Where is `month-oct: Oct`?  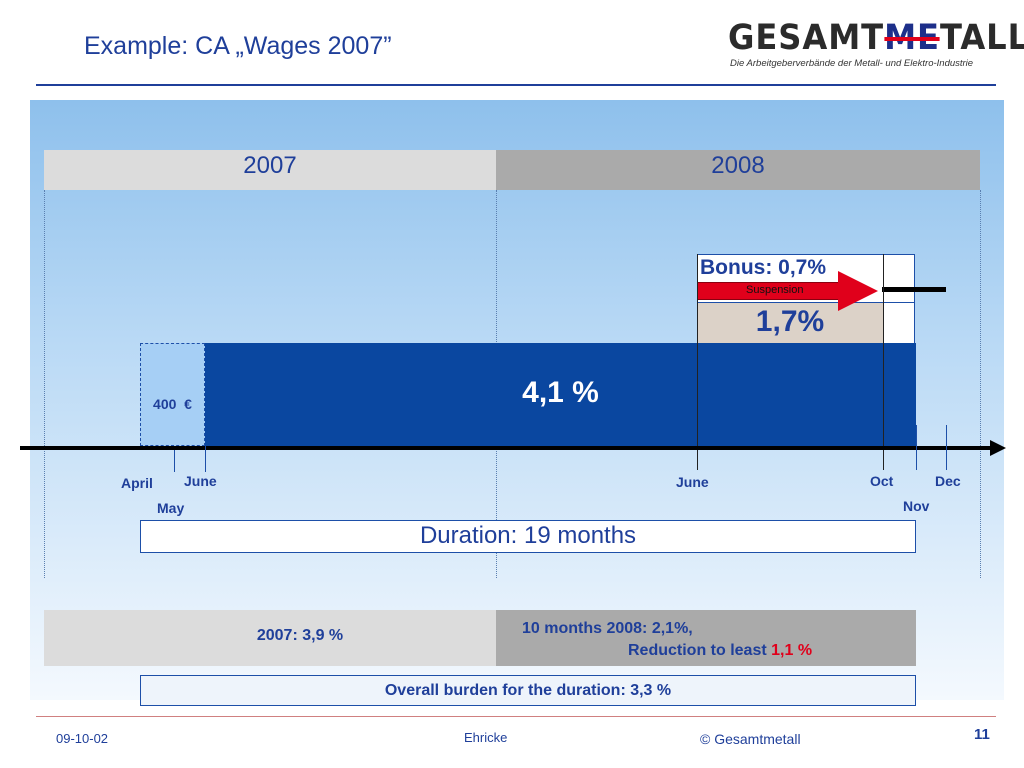 month-oct: Oct is located at coordinates (882, 481).